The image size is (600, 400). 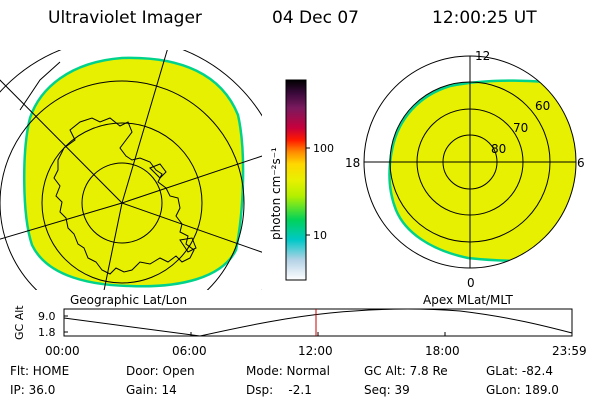 I want to click on lat-label-70: 70, so click(x=520, y=128).